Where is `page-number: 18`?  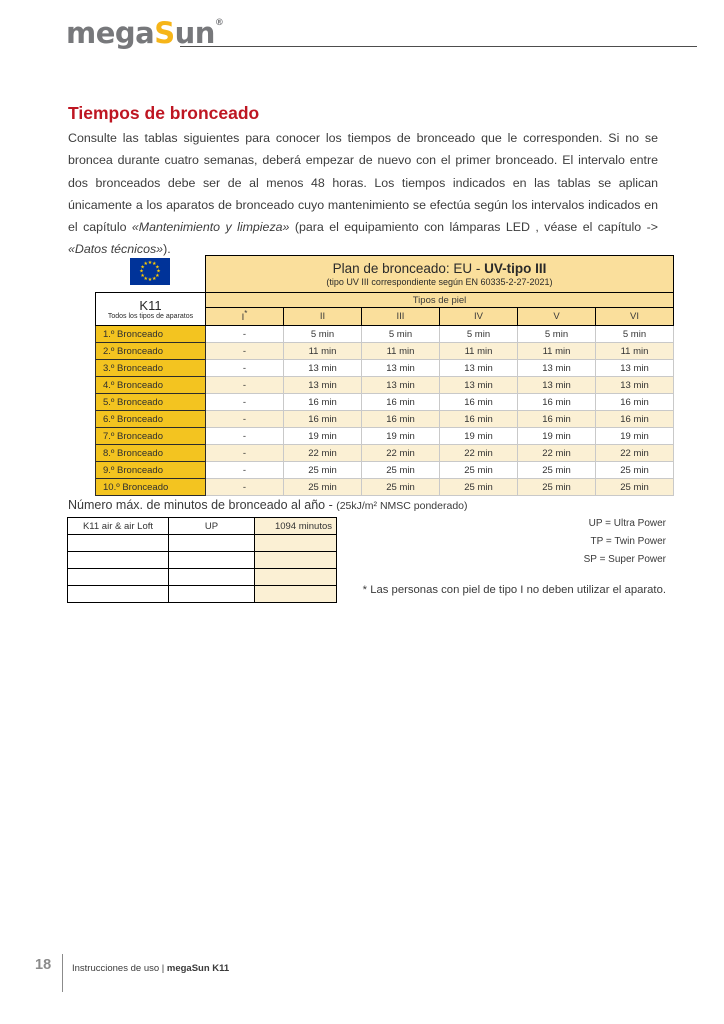 page-number: 18 is located at coordinates (43, 965).